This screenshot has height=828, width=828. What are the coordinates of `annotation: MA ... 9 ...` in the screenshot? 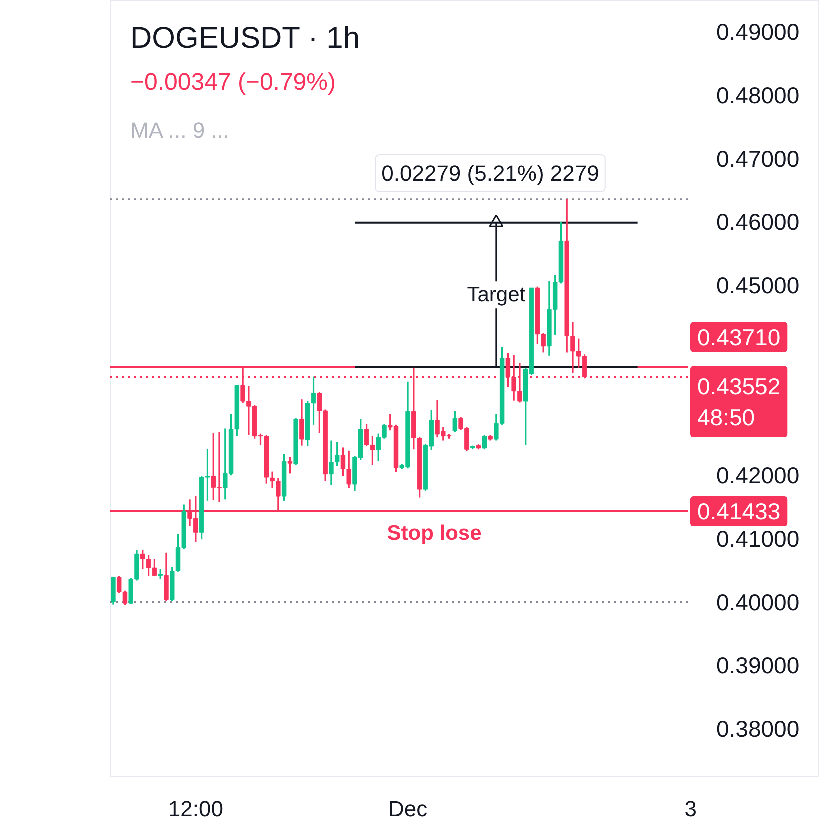 It's located at (180, 130).